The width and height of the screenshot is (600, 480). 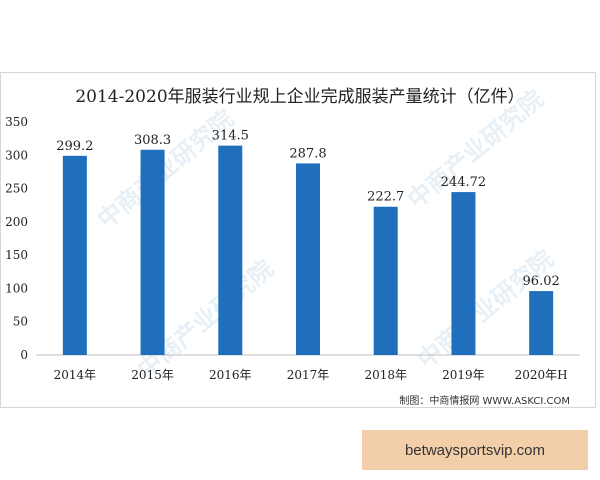 What do you see at coordinates (20, 322) in the screenshot?
I see `y-tick-label: 50` at bounding box center [20, 322].